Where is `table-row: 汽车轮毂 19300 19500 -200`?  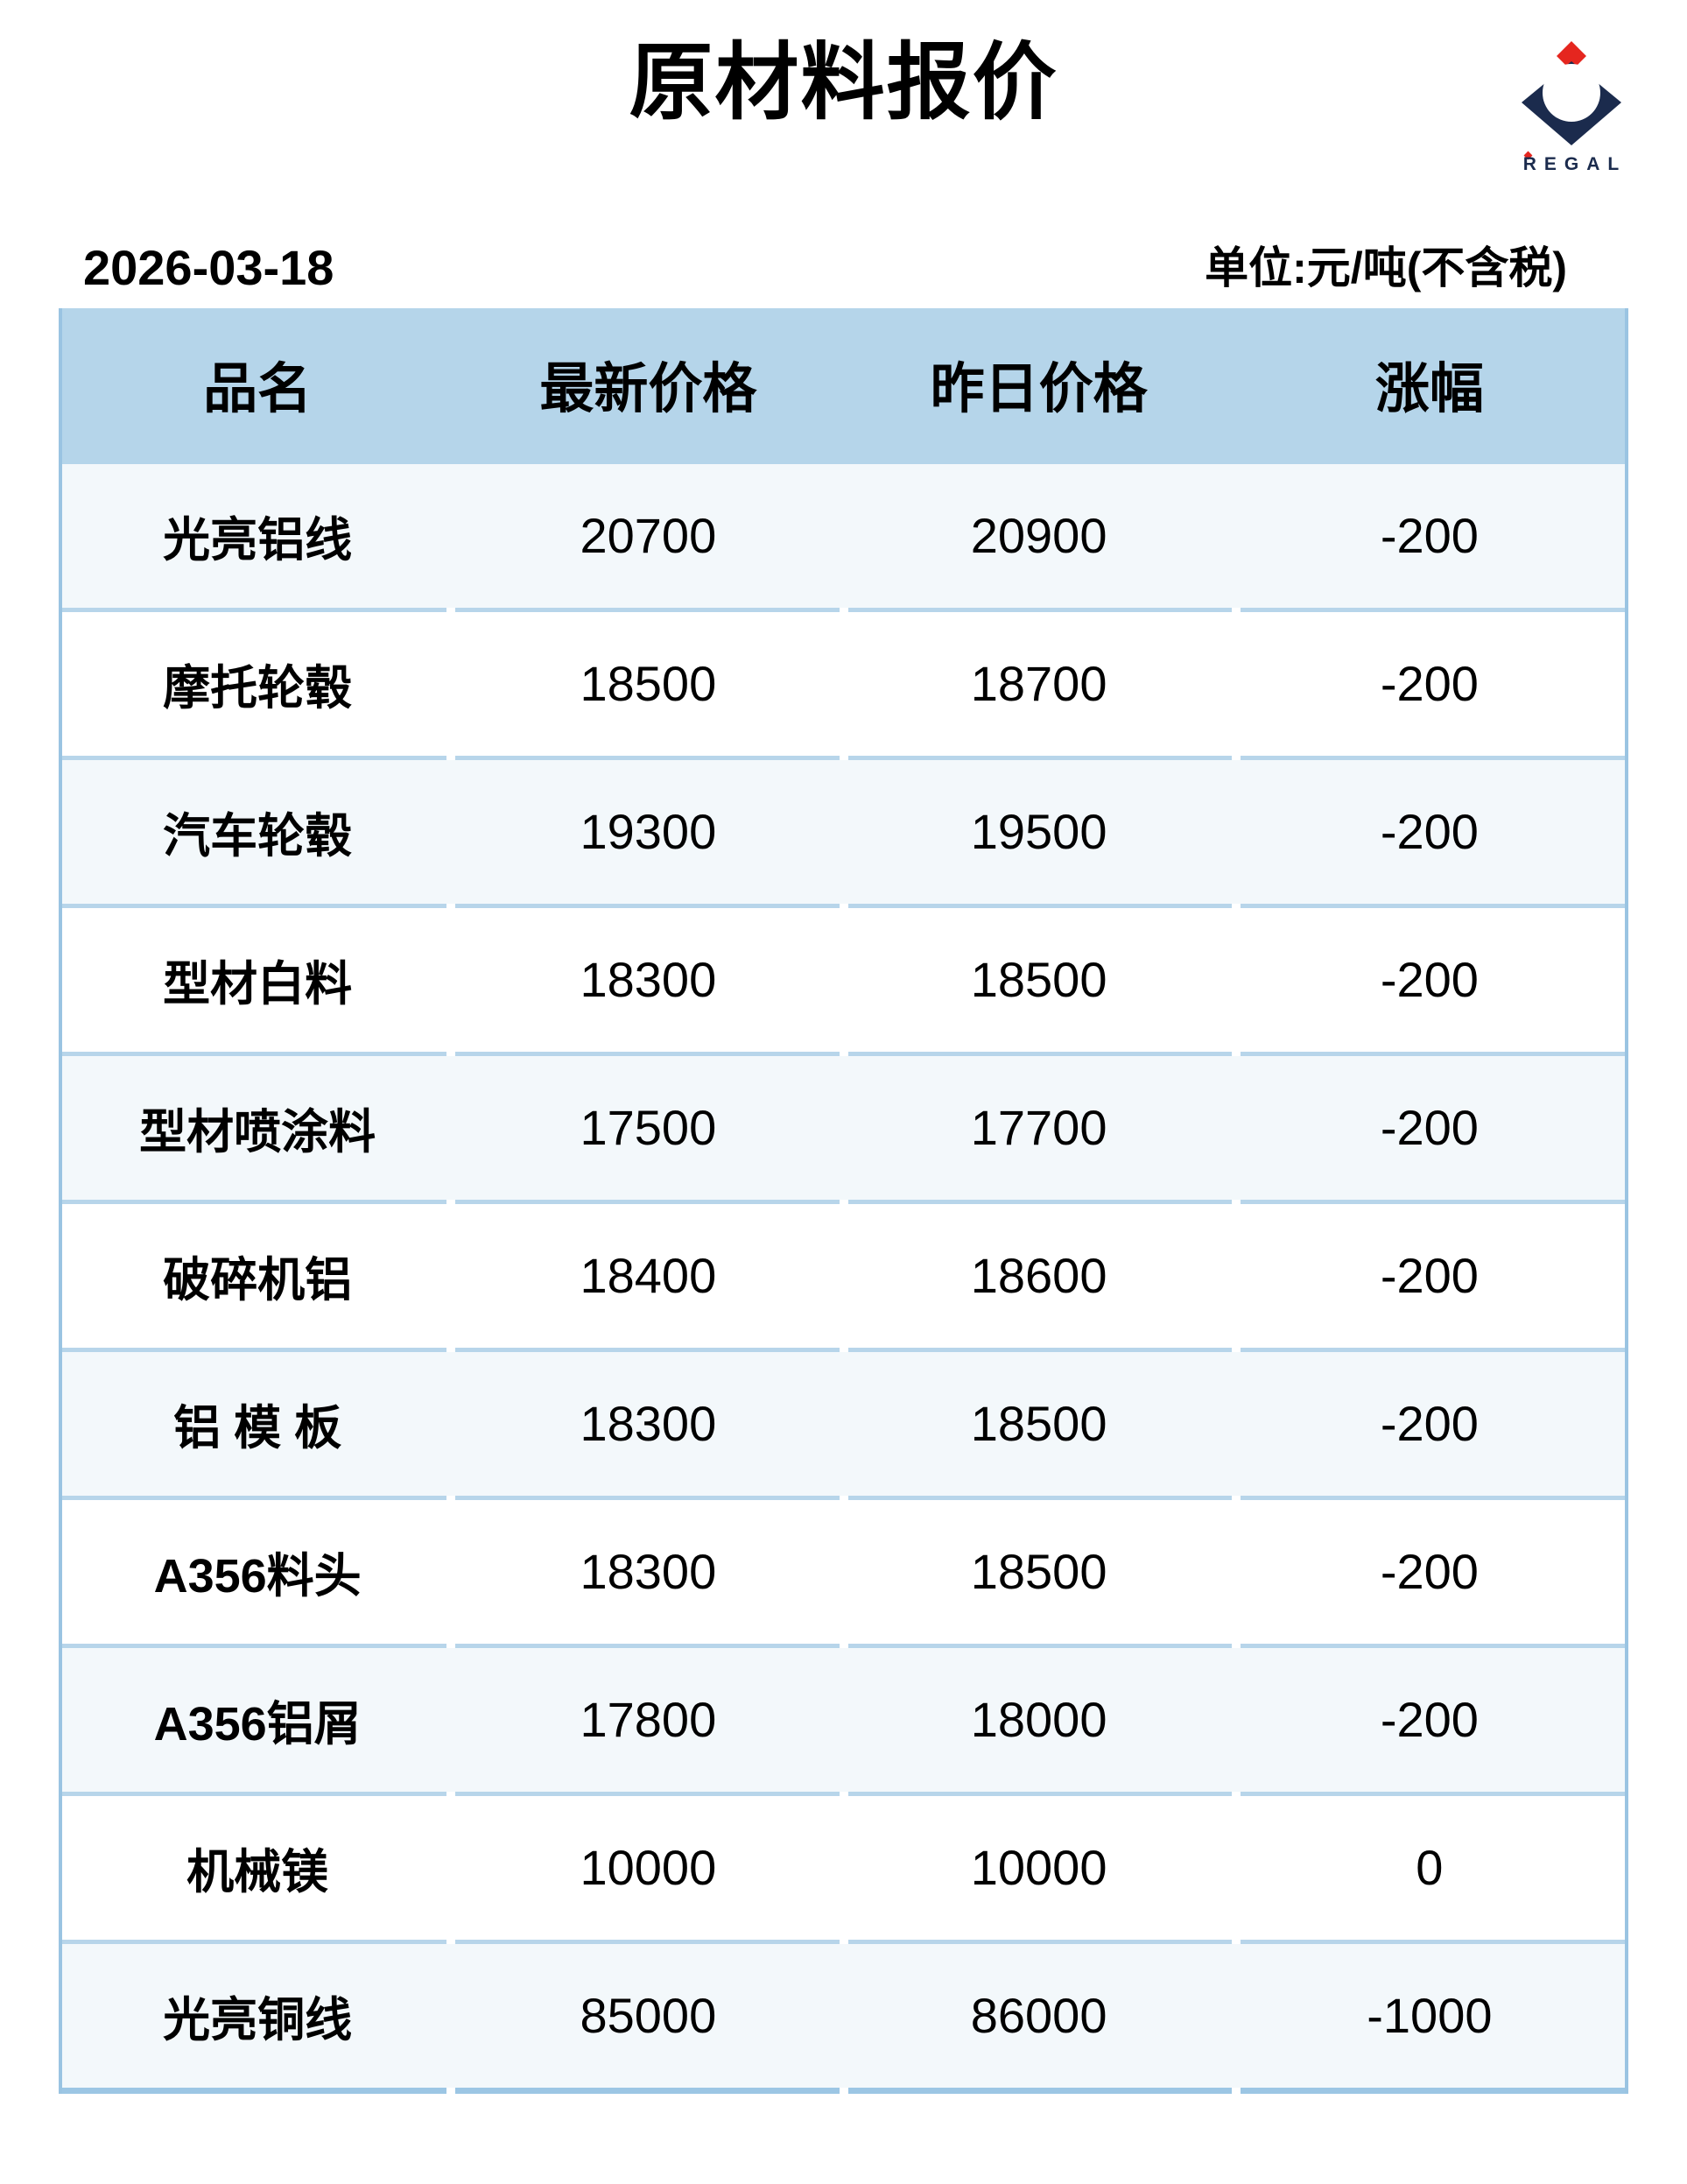
table-row: 汽车轮毂 19300 19500 -200 is located at coordinates (843, 831).